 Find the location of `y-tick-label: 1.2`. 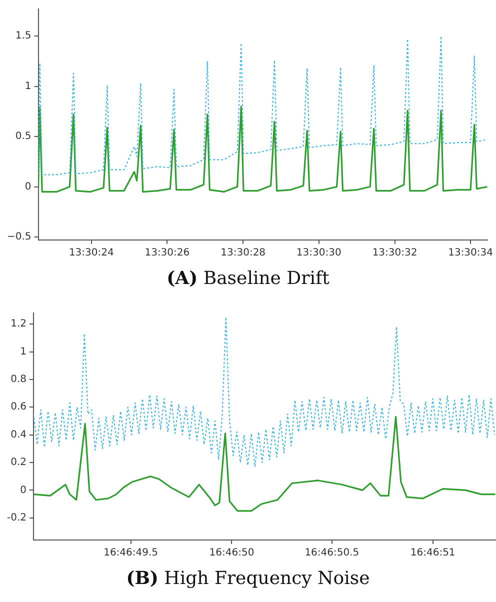

y-tick-label: 1.2 is located at coordinates (18, 324).